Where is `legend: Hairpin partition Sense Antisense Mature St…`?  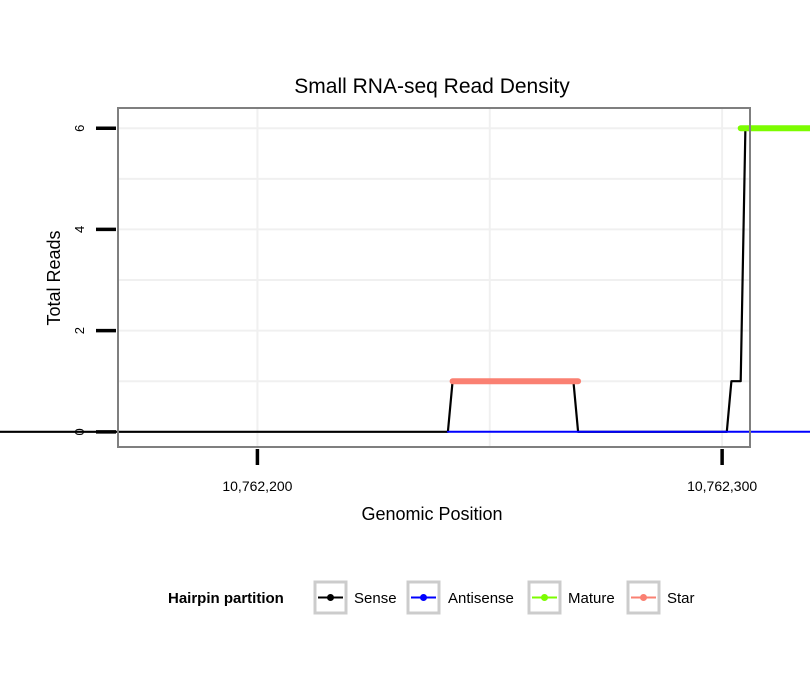 legend: Hairpin partition Sense Antisense Mature St… is located at coordinates (431, 597).